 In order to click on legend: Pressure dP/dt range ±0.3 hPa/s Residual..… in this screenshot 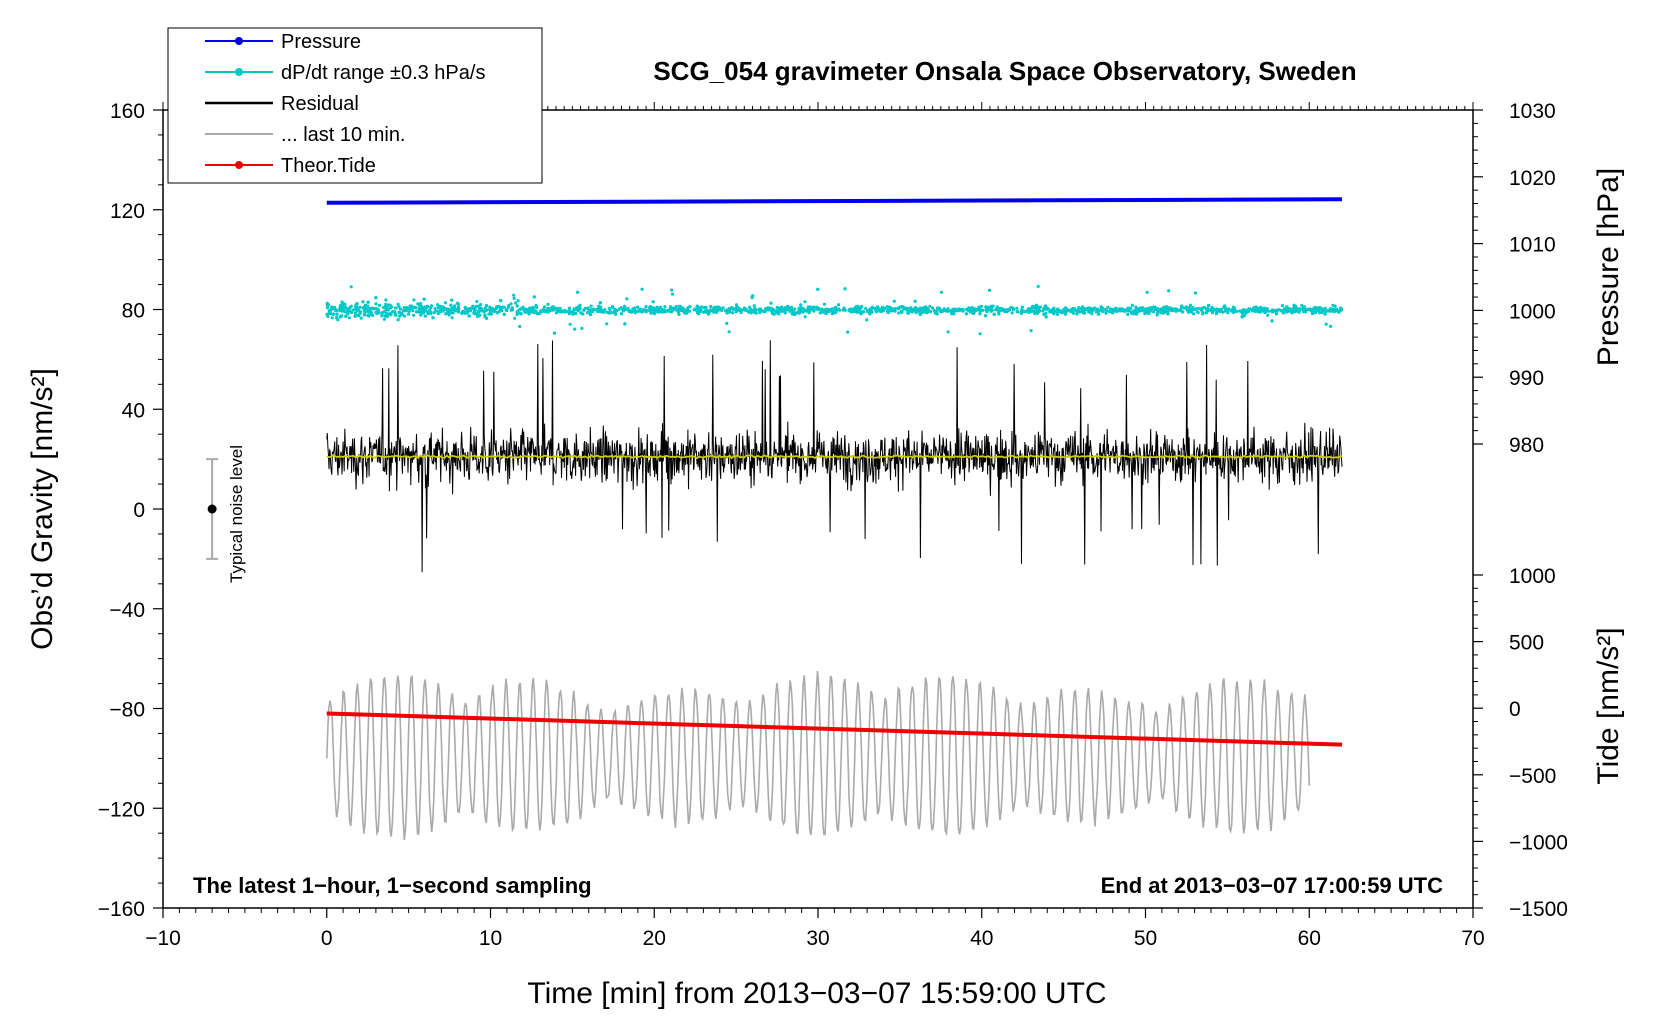, I will do `click(355, 105)`.